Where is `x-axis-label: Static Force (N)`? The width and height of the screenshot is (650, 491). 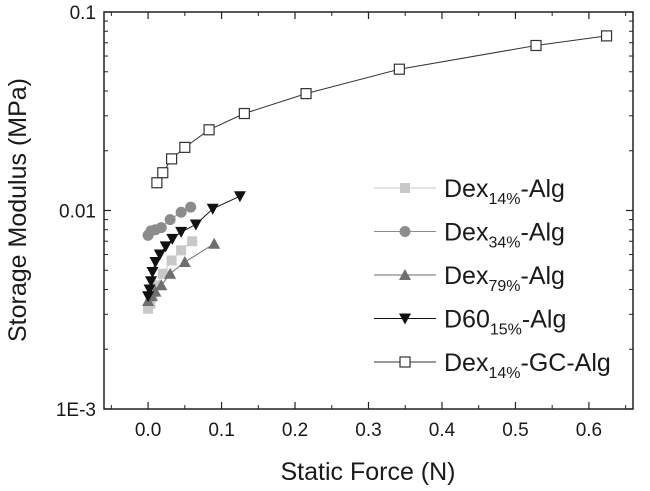 x-axis-label: Static Force (N) is located at coordinates (367, 472).